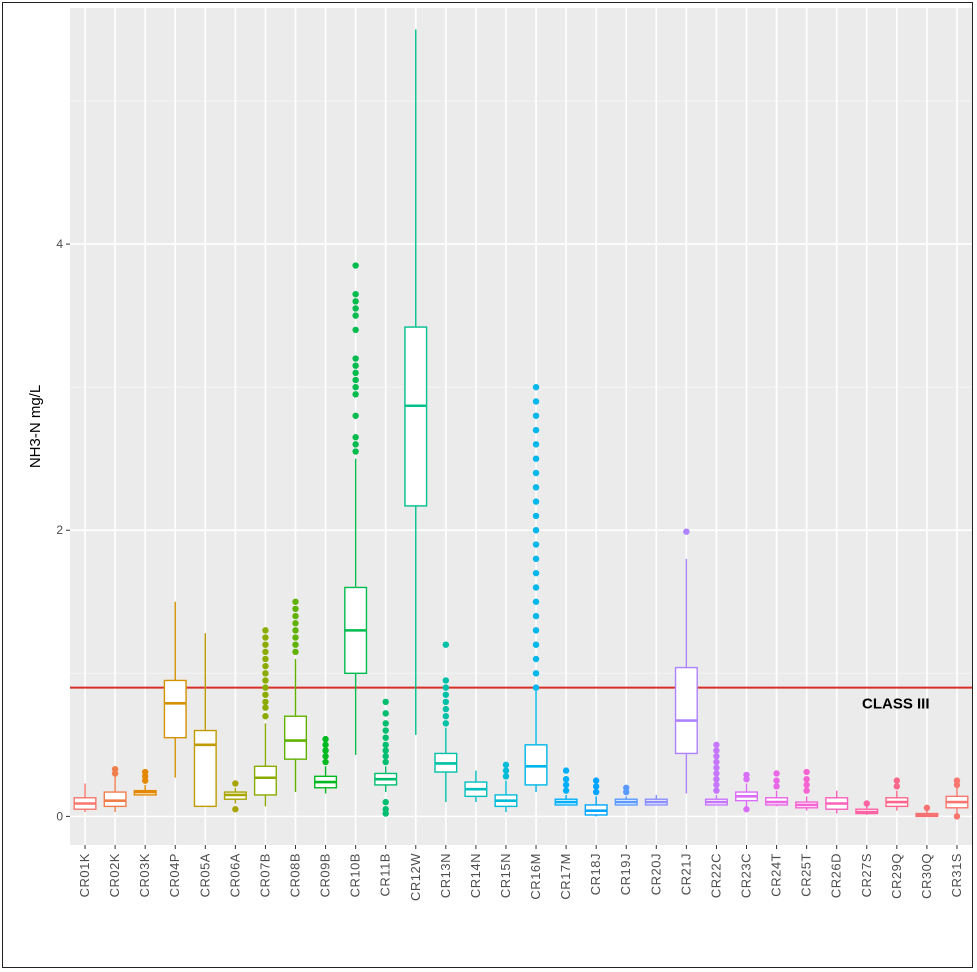  What do you see at coordinates (957, 798) in the screenshot?
I see `boxplot-CR31S` at bounding box center [957, 798].